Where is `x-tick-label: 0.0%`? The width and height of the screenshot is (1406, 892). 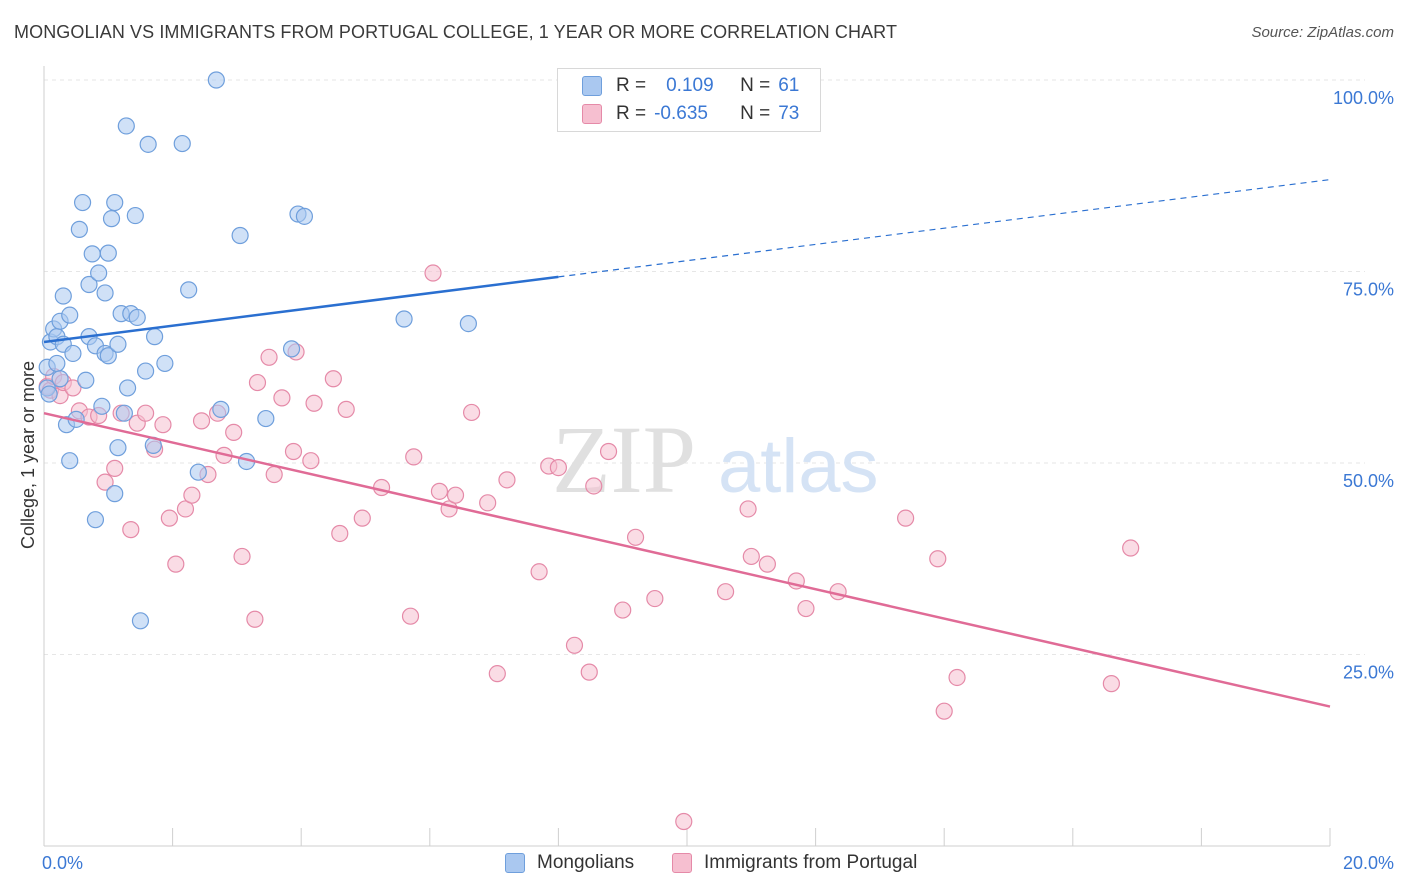
x-tick-label: 0.0% is located at coordinates (62, 863).